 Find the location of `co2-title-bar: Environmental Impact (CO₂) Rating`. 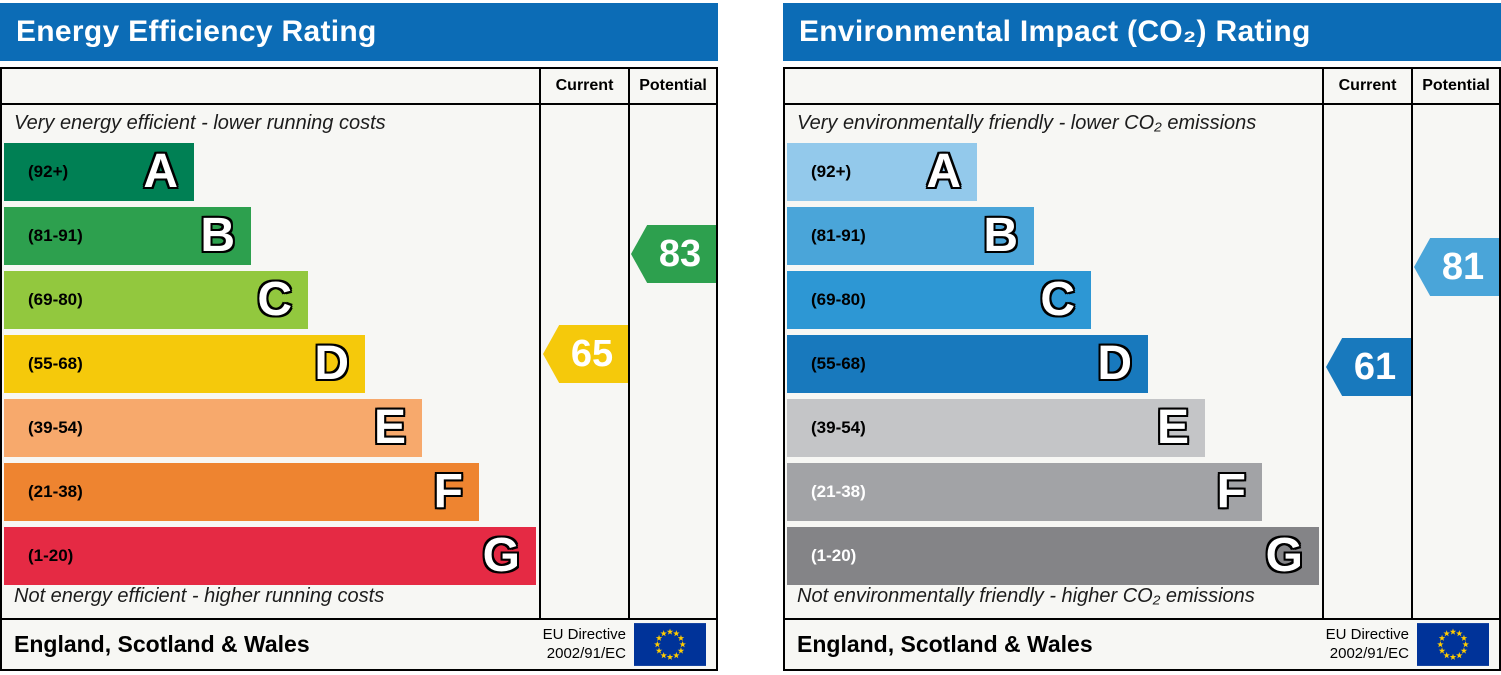

co2-title-bar: Environmental Impact (CO₂) Rating is located at coordinates (1142, 32).